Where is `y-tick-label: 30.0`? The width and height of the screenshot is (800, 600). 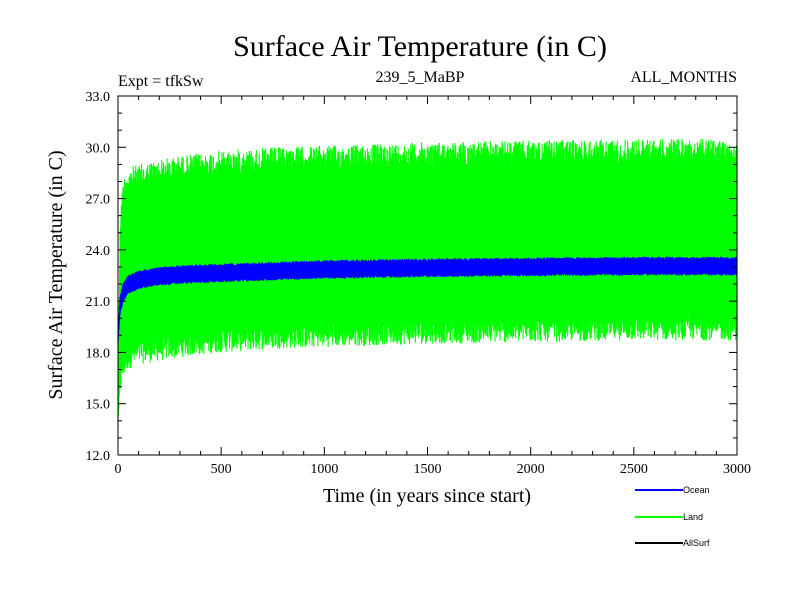 y-tick-label: 30.0 is located at coordinates (98, 148).